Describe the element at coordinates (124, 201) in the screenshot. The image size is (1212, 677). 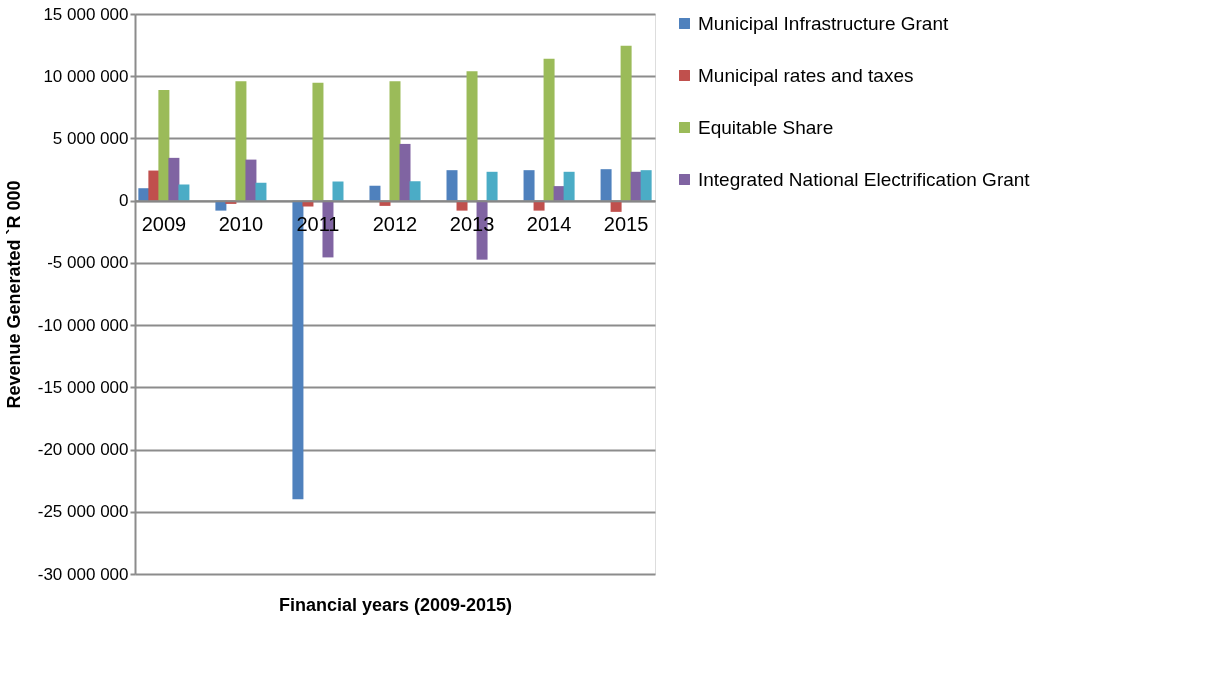
I see `y-tick-label: 0` at that location.